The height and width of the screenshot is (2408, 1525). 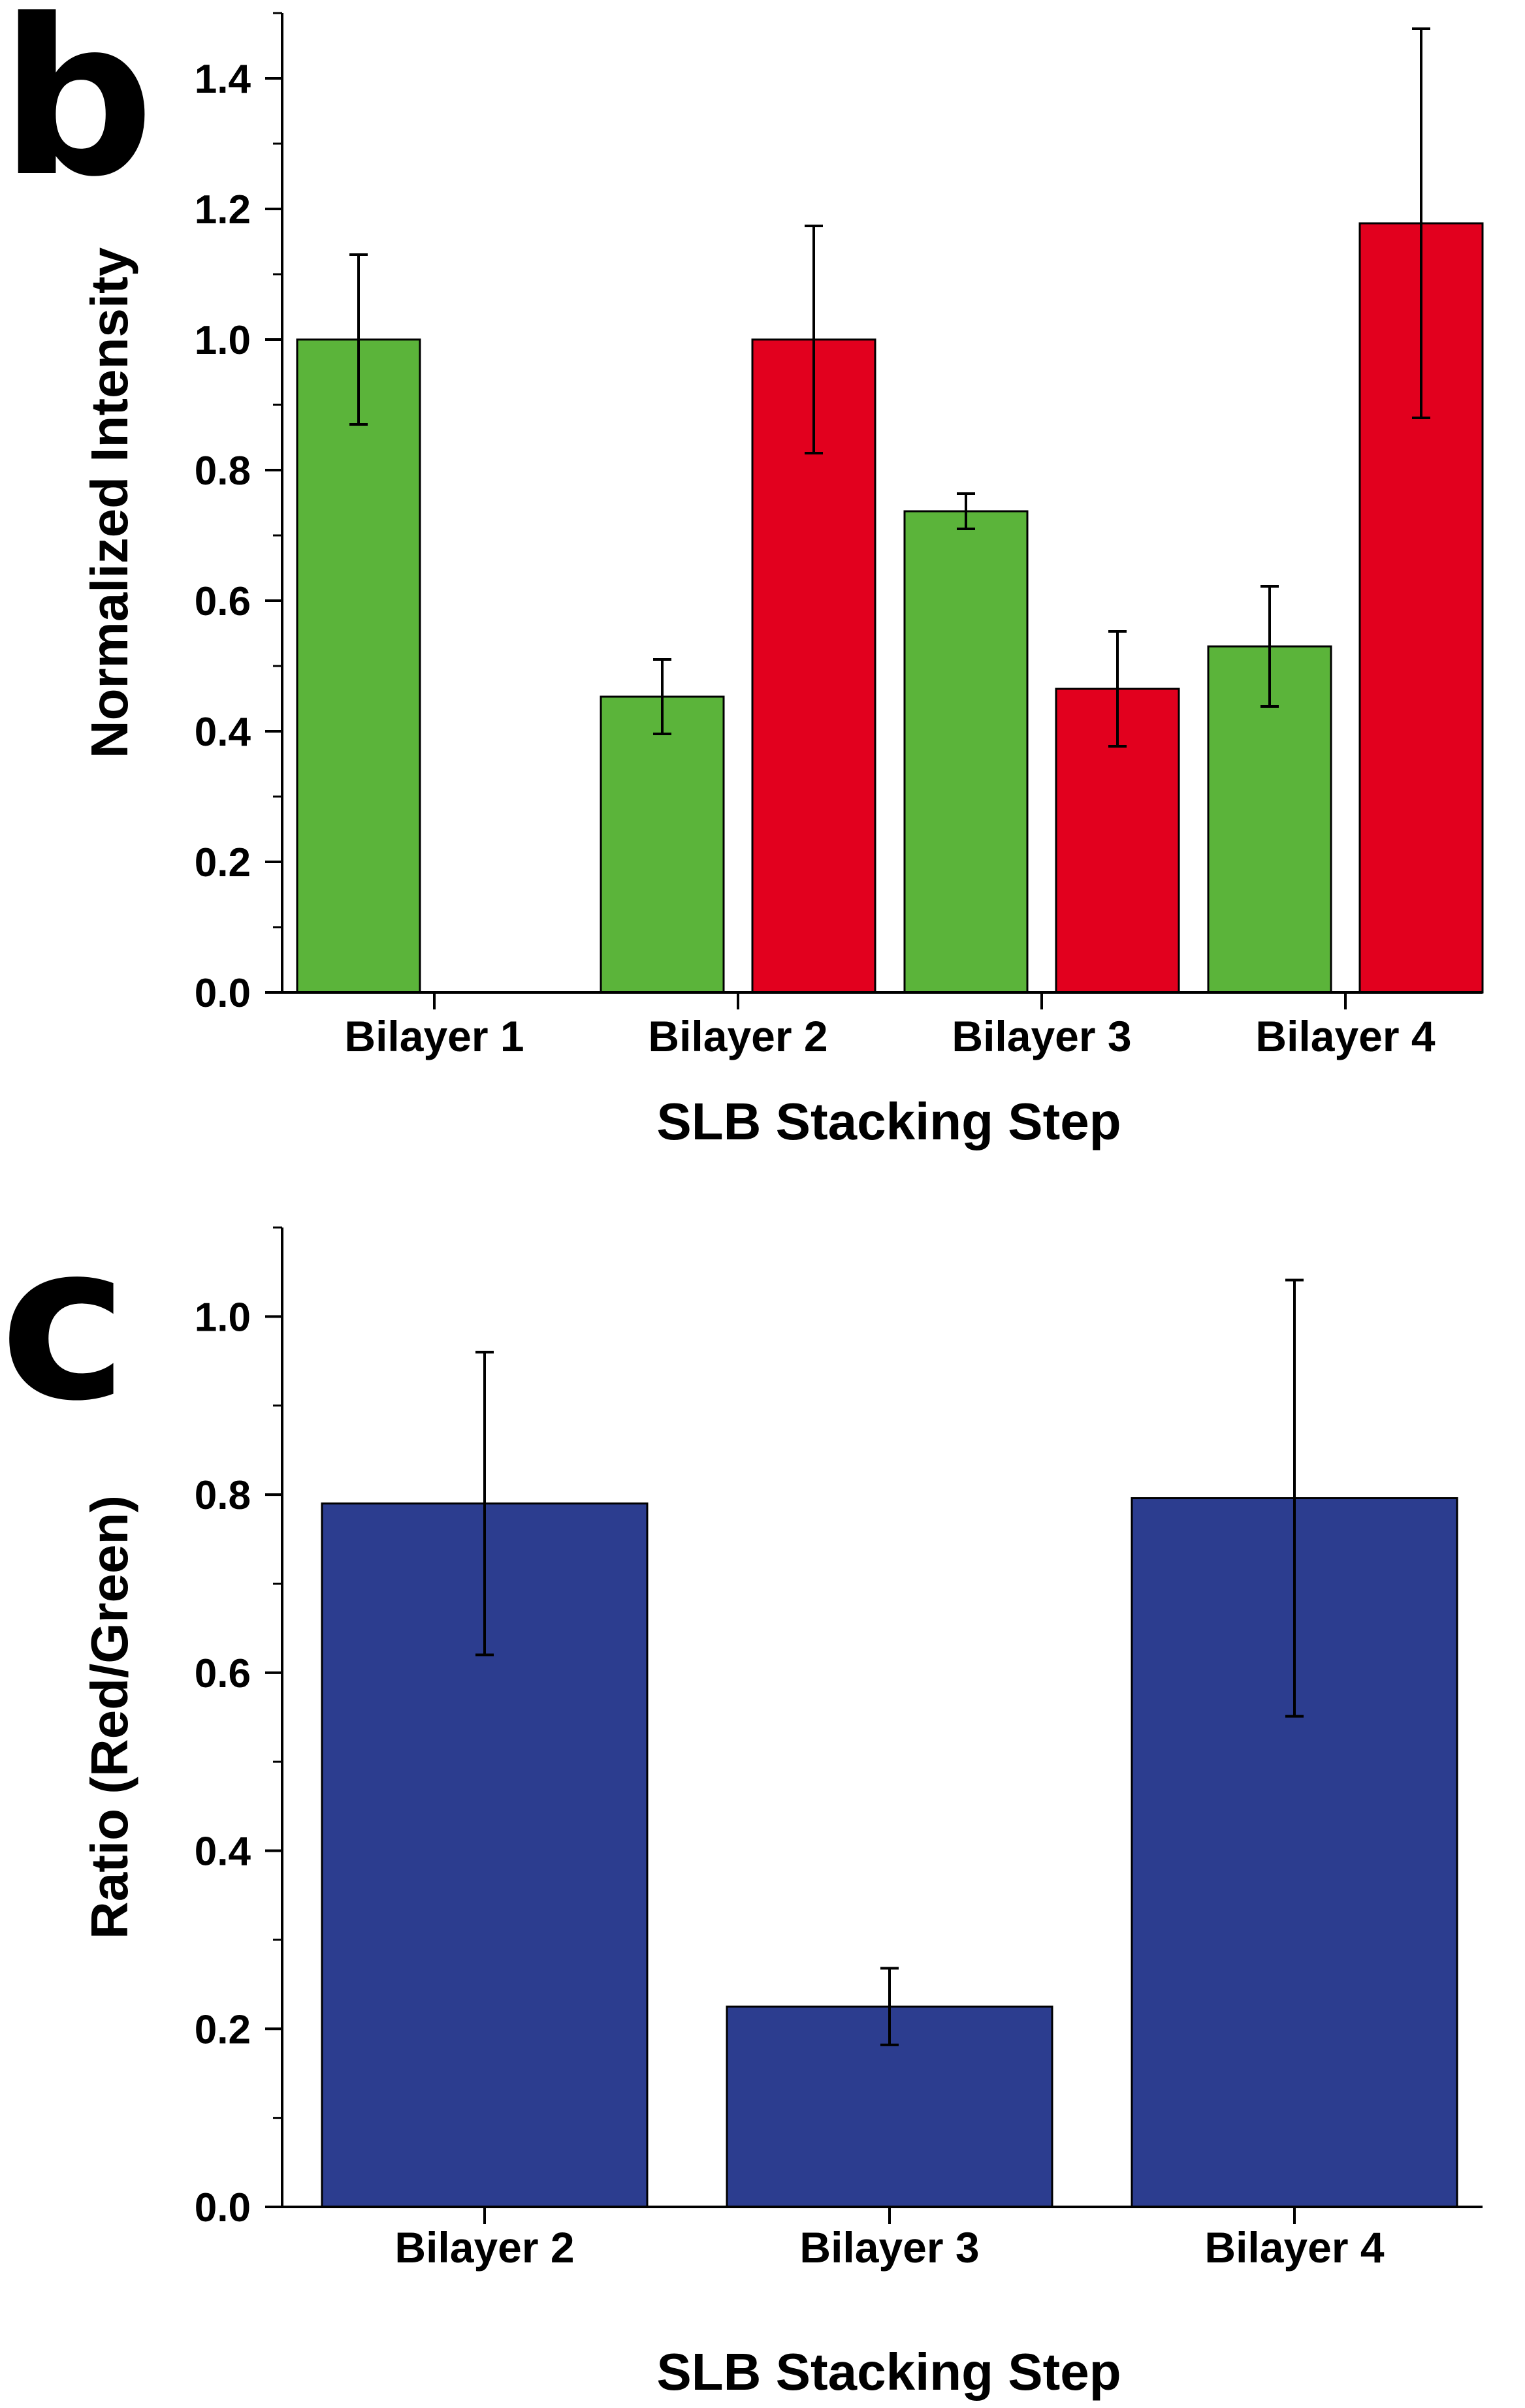 What do you see at coordinates (109, 502) in the screenshot?
I see `y-axis-title: Normalized Intensity` at bounding box center [109, 502].